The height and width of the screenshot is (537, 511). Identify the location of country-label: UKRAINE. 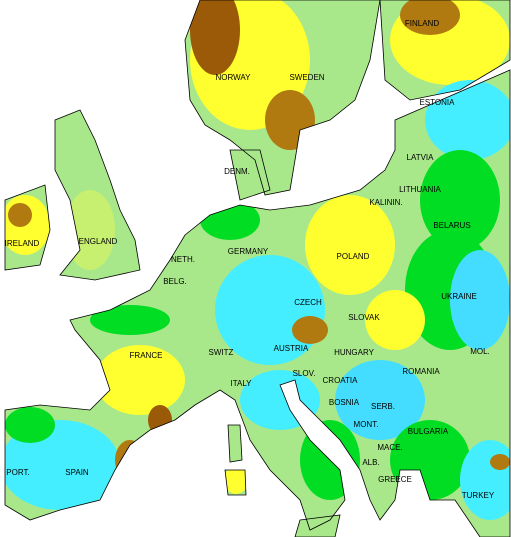
(459, 296).